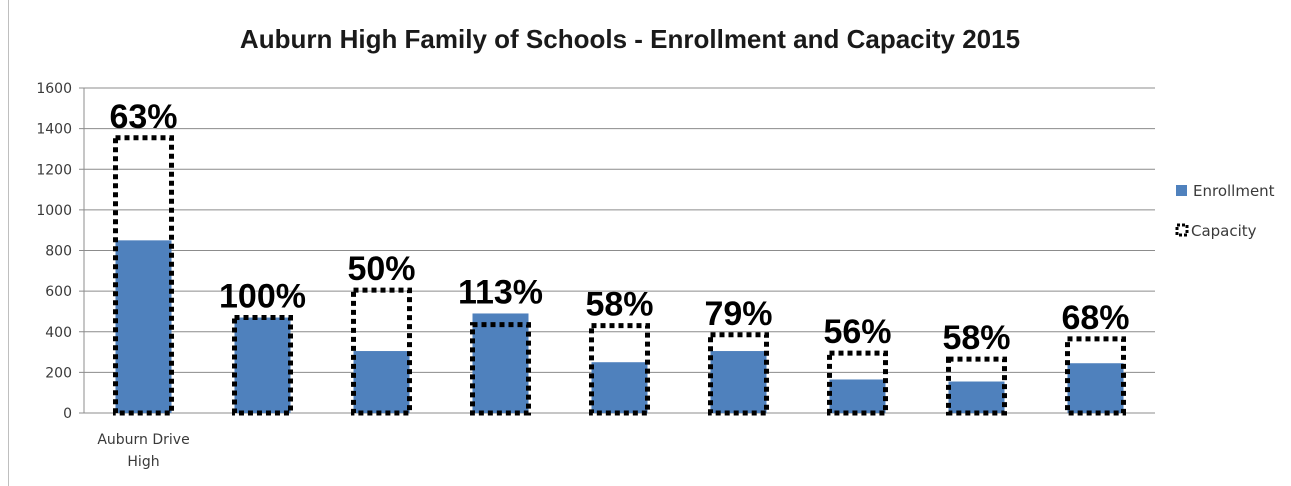  What do you see at coordinates (1234, 191) in the screenshot?
I see `legend-label-enrollment: Enrollment` at bounding box center [1234, 191].